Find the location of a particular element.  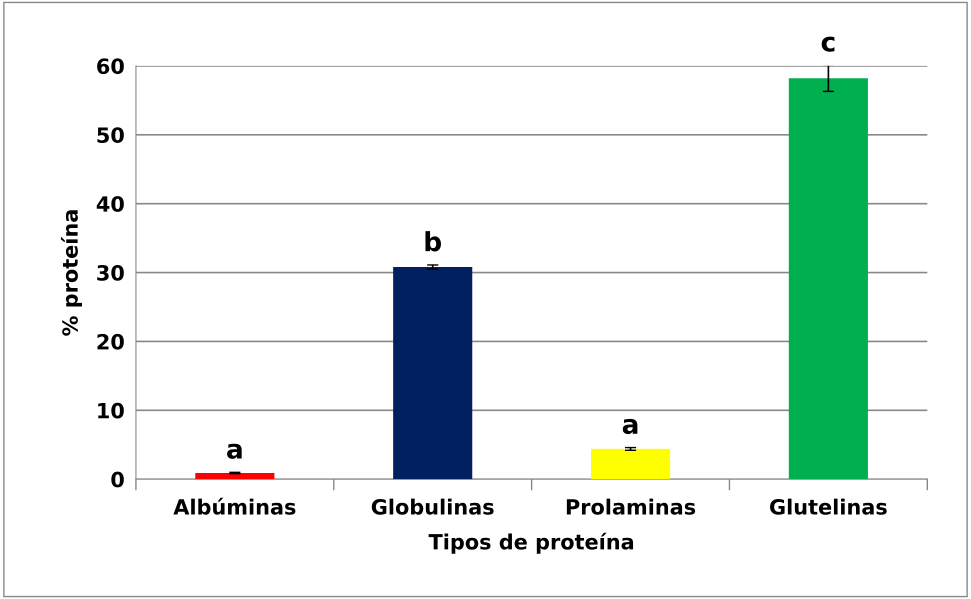

x-tick-label: Prolaminas is located at coordinates (631, 506).